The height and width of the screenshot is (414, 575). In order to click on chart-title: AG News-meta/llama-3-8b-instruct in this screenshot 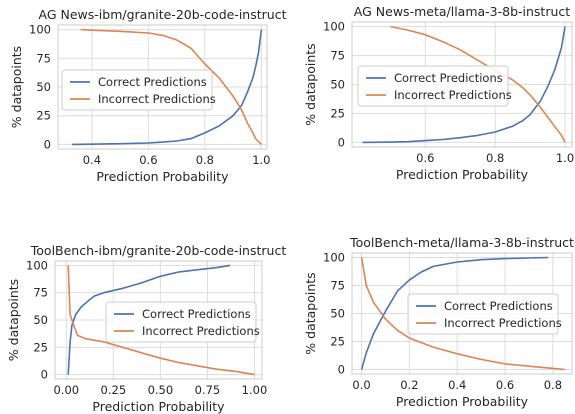, I will do `click(462, 11)`.